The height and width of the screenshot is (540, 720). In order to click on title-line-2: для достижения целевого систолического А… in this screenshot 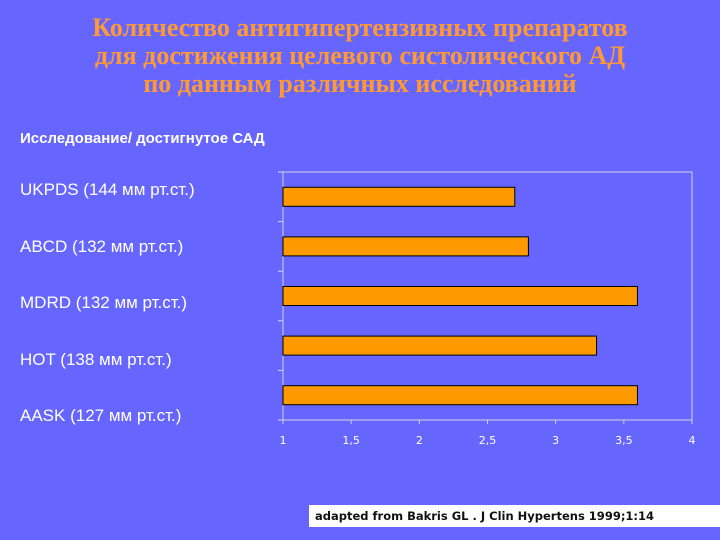, I will do `click(360, 55)`.